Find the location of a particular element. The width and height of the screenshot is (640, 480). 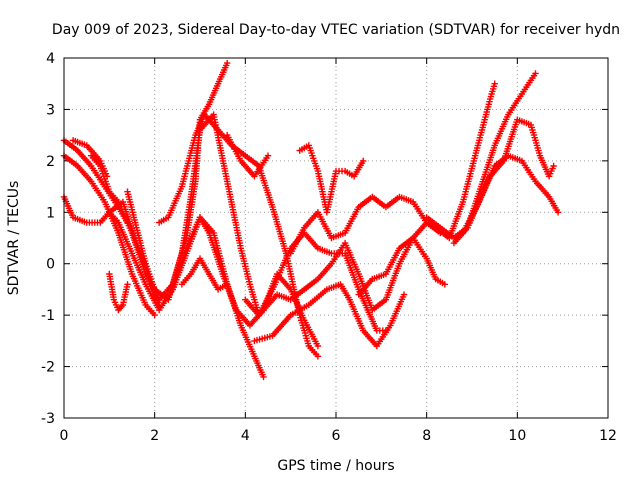

x-tick-label: 4 is located at coordinates (245, 436).